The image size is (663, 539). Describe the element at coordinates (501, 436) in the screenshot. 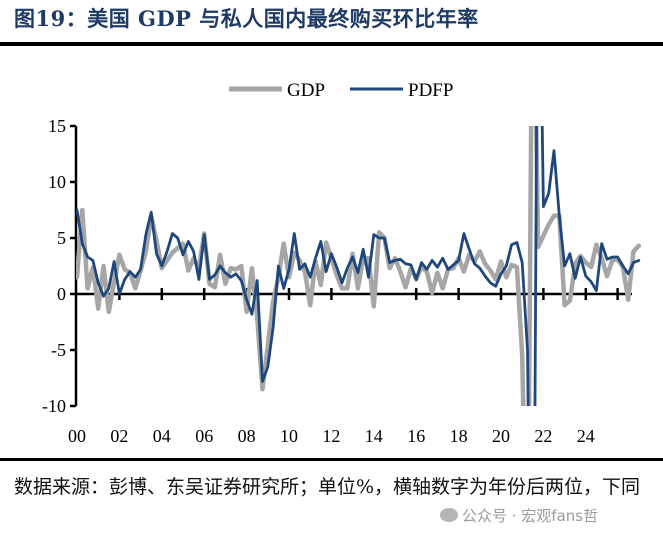

I see `x-tick-label: 20` at that location.